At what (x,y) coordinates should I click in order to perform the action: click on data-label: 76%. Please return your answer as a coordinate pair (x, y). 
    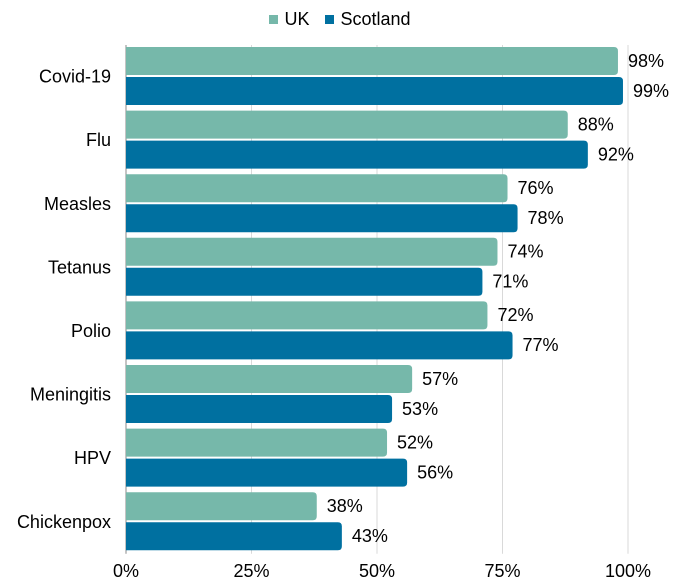
    Looking at the image, I should click on (536, 188).